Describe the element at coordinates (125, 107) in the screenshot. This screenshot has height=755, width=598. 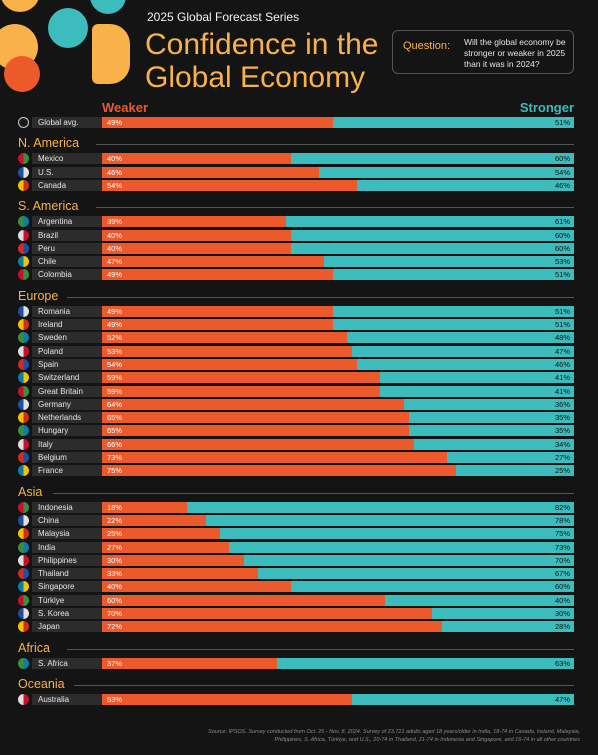
I see `legend-weaker: Weaker` at that location.